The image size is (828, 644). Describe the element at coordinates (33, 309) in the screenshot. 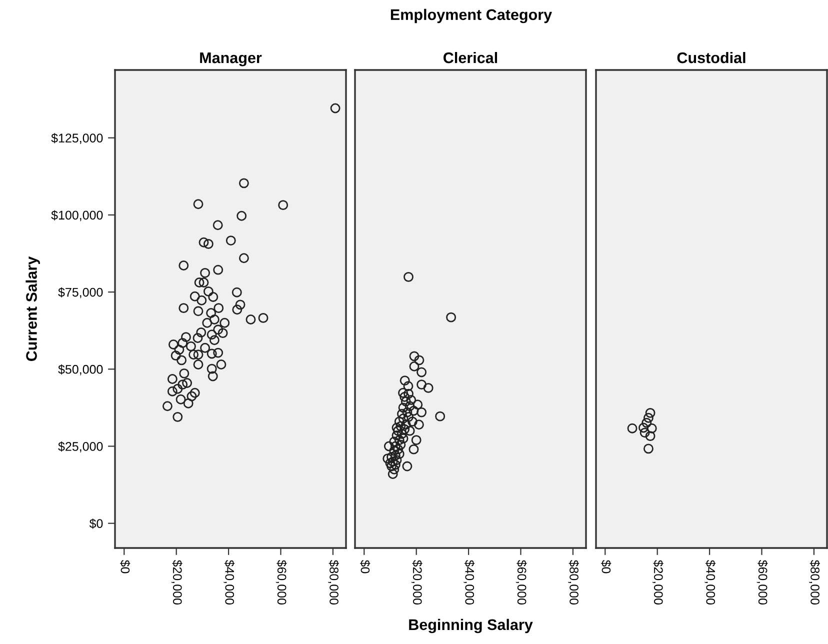

I see `y-axis-title: Current Salary` at that location.